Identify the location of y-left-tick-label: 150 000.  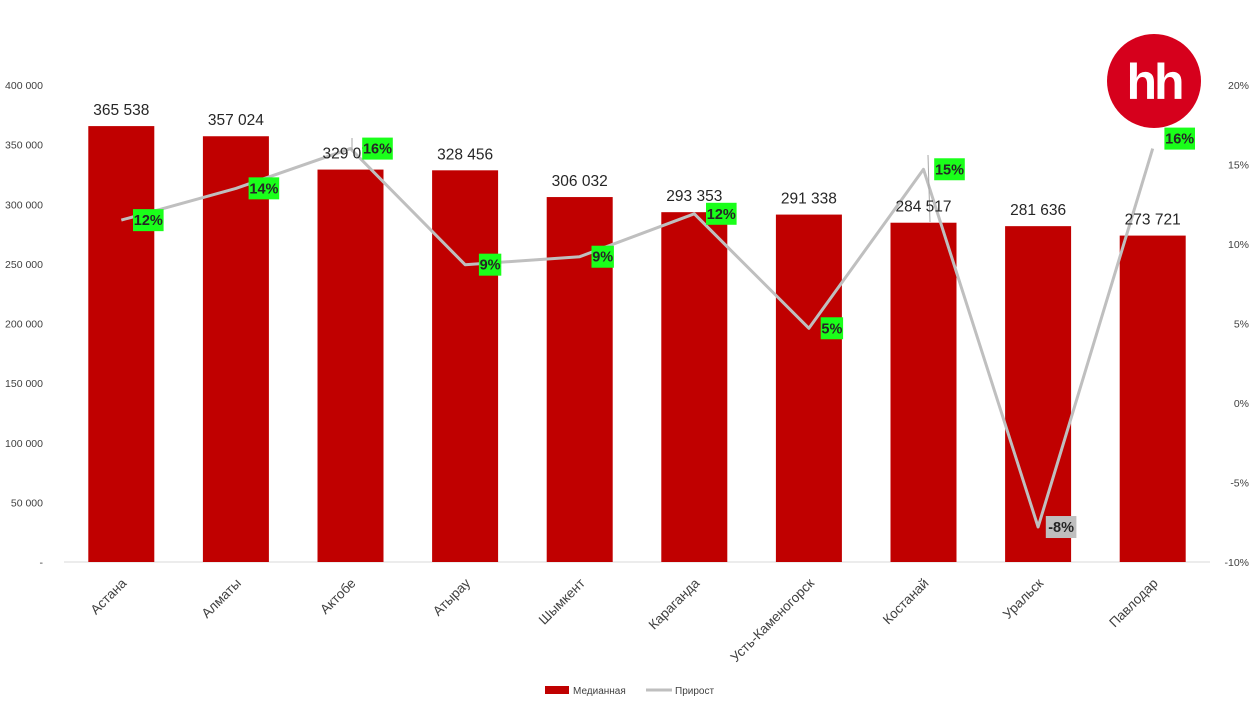
(24, 384).